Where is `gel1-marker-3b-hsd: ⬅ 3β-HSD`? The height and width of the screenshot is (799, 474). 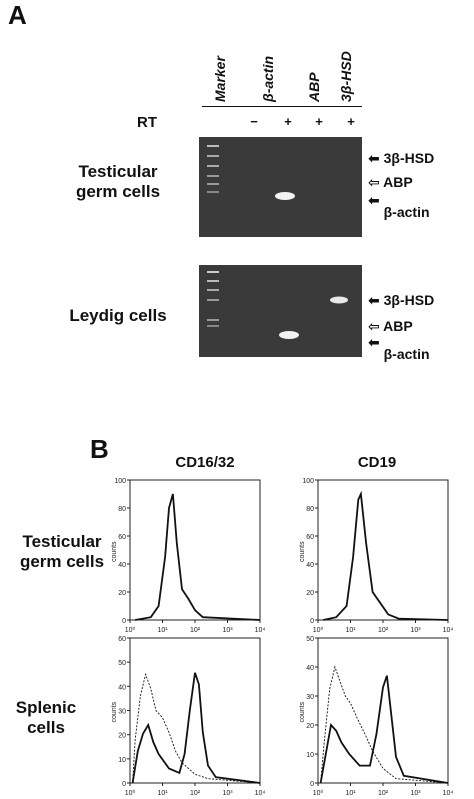 gel1-marker-3b-hsd: ⬅ 3β-HSD is located at coordinates (401, 158).